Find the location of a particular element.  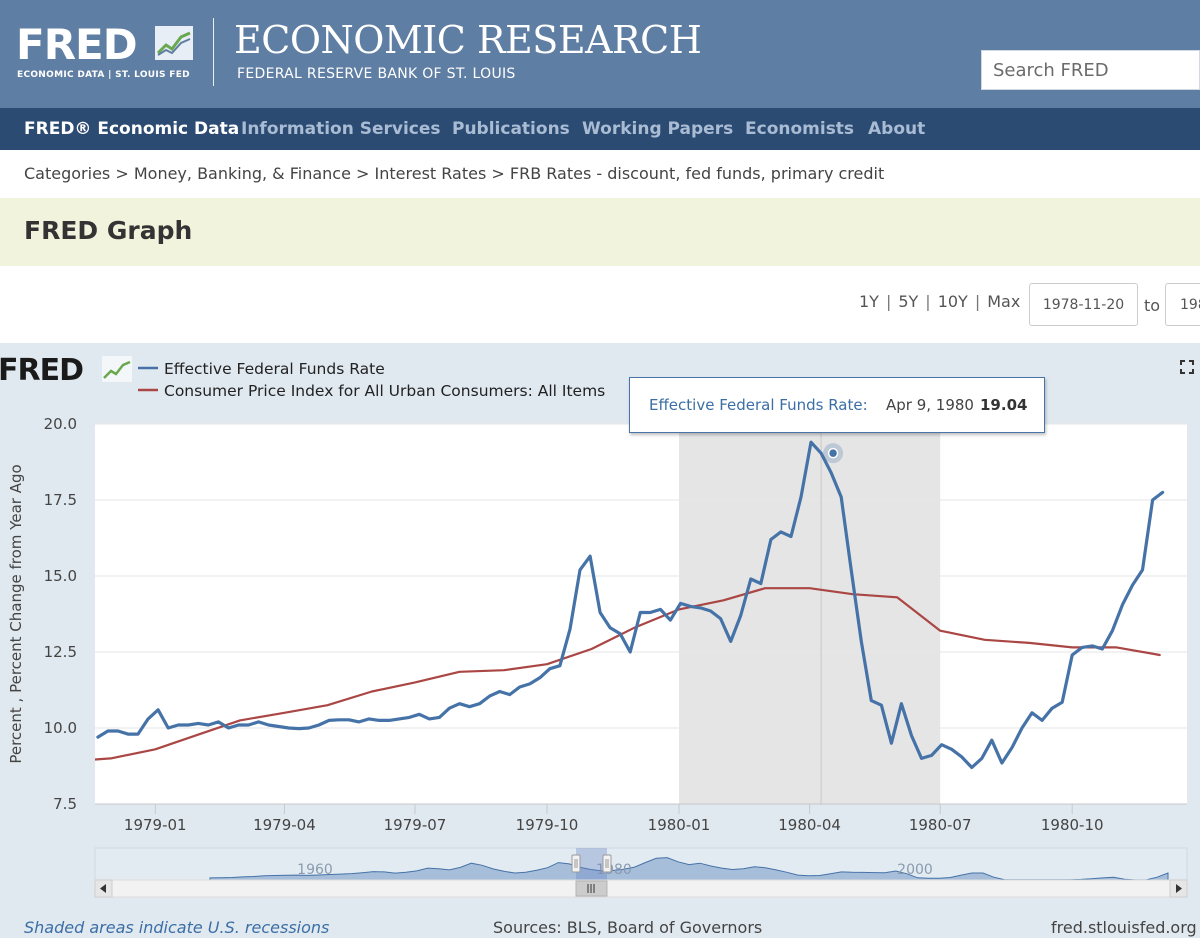

x-tick-label: 1980-04 is located at coordinates (809, 825).